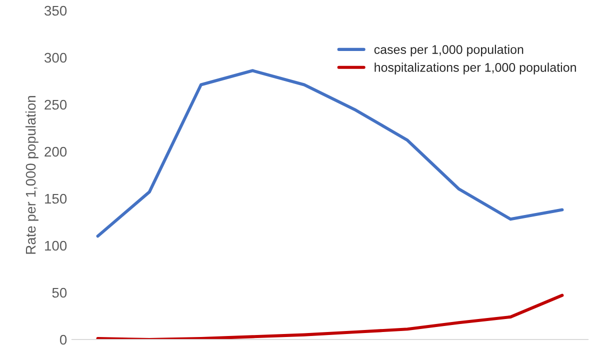 The height and width of the screenshot is (350, 600). What do you see at coordinates (475, 68) in the screenshot?
I see `legend-label: hospitalizations per 1,000 population` at bounding box center [475, 68].